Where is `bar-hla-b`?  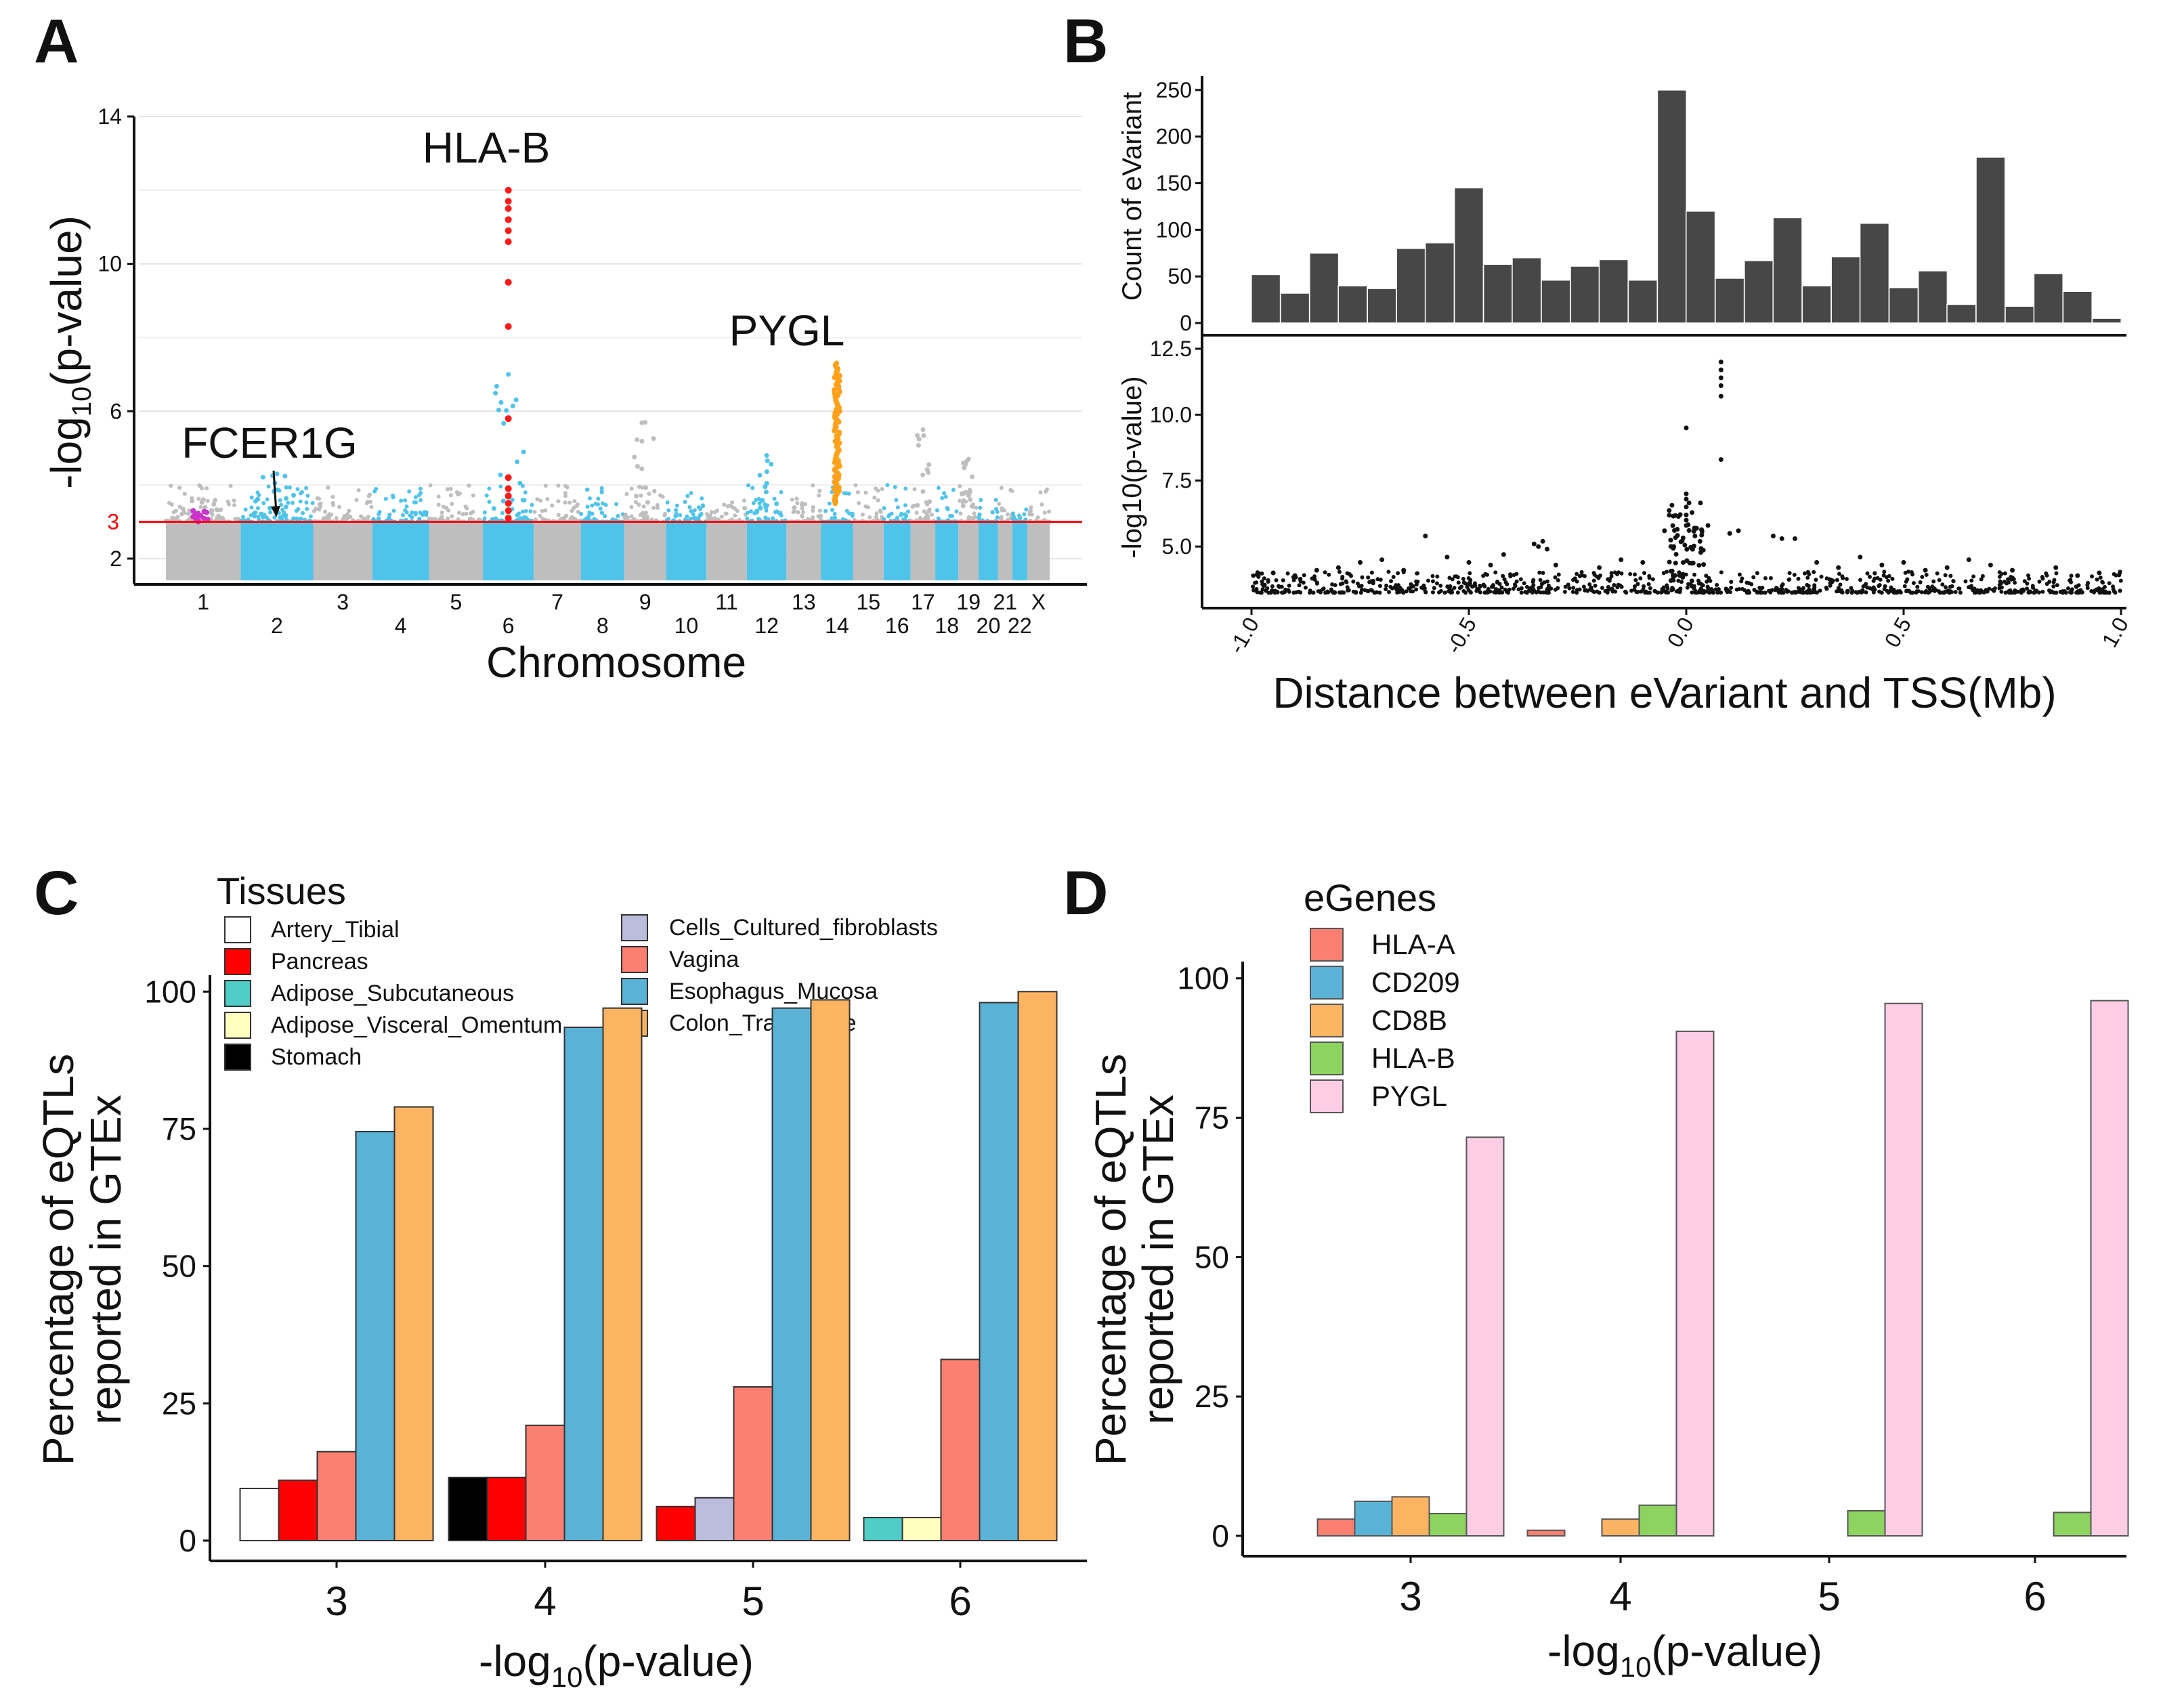
bar-hla-b is located at coordinates (2073, 1524).